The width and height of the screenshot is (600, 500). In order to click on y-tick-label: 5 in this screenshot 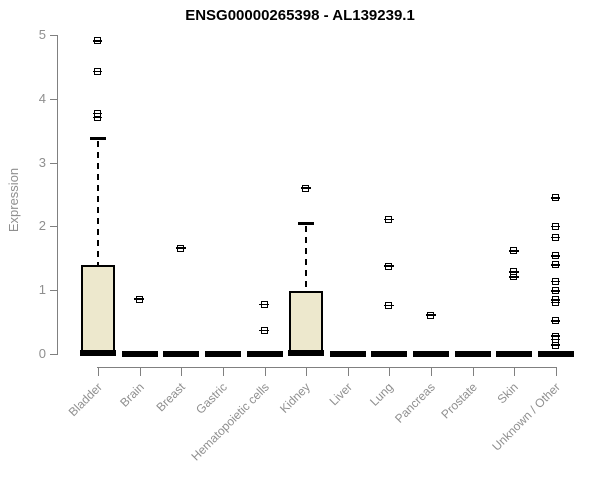, I will do `click(42, 34)`.